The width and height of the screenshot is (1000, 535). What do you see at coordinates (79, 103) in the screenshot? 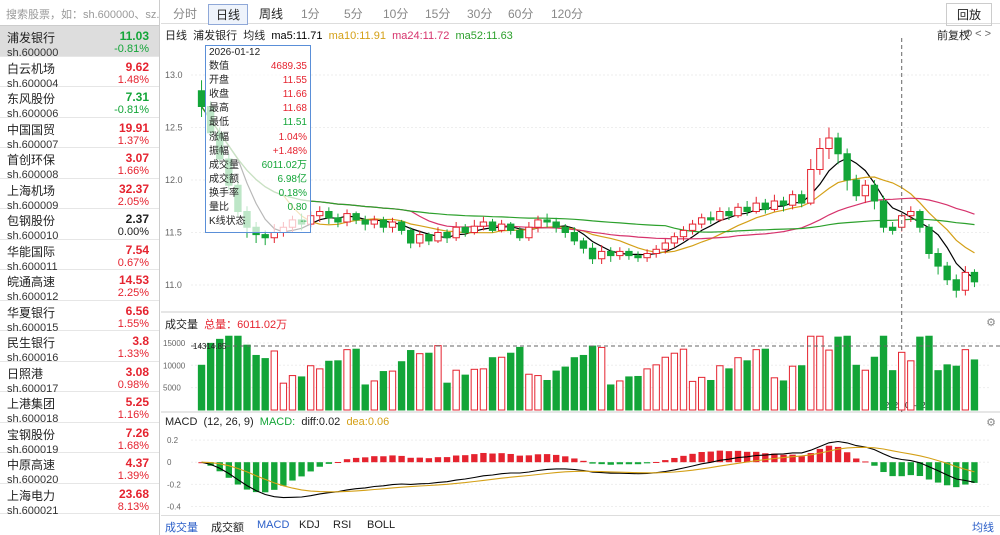
I see `stock-list-item: 东风股份 sh.600006 7.31 -0.81%` at bounding box center [79, 103].